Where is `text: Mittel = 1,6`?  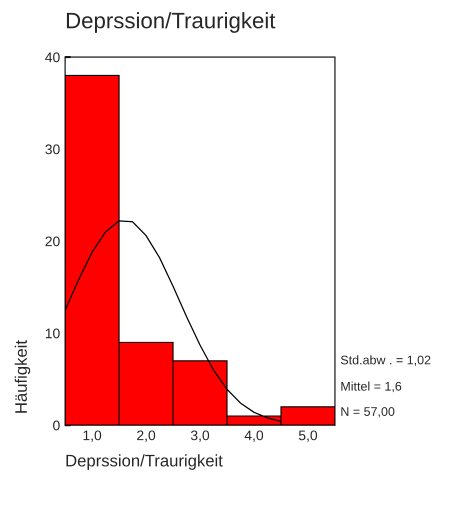
text: Mittel = 1,6 is located at coordinates (371, 387).